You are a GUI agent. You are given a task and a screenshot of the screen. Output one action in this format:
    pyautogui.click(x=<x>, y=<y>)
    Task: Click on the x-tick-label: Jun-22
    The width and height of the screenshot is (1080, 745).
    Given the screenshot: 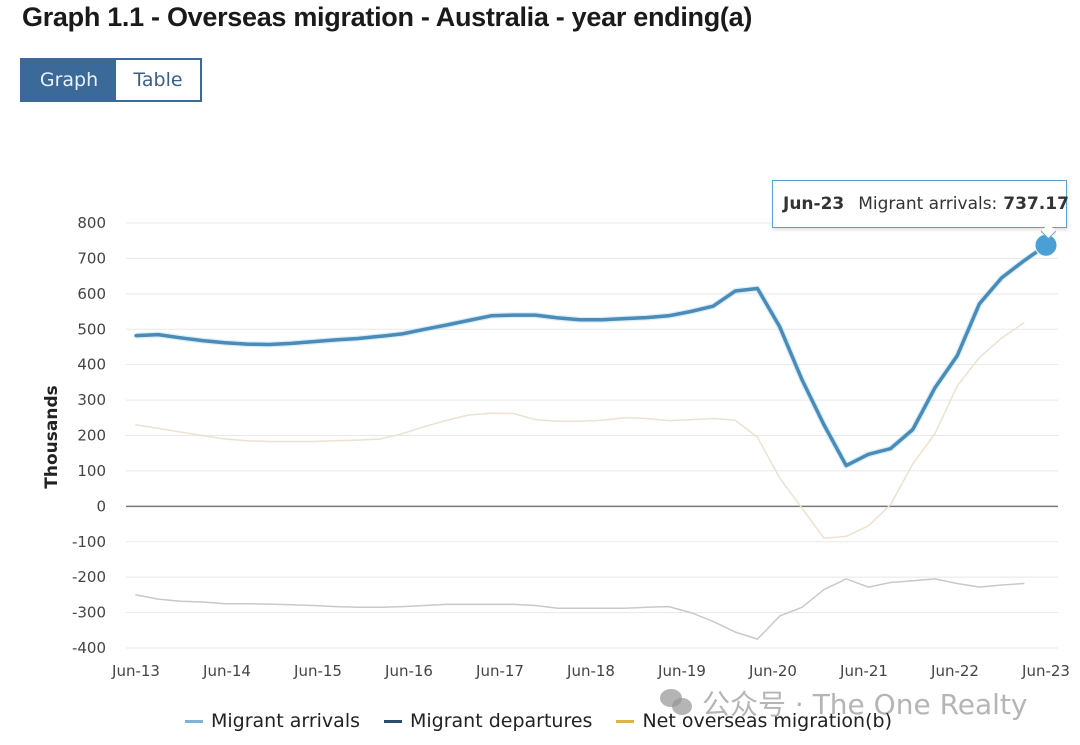 What is the action you would take?
    pyautogui.click(x=954, y=671)
    